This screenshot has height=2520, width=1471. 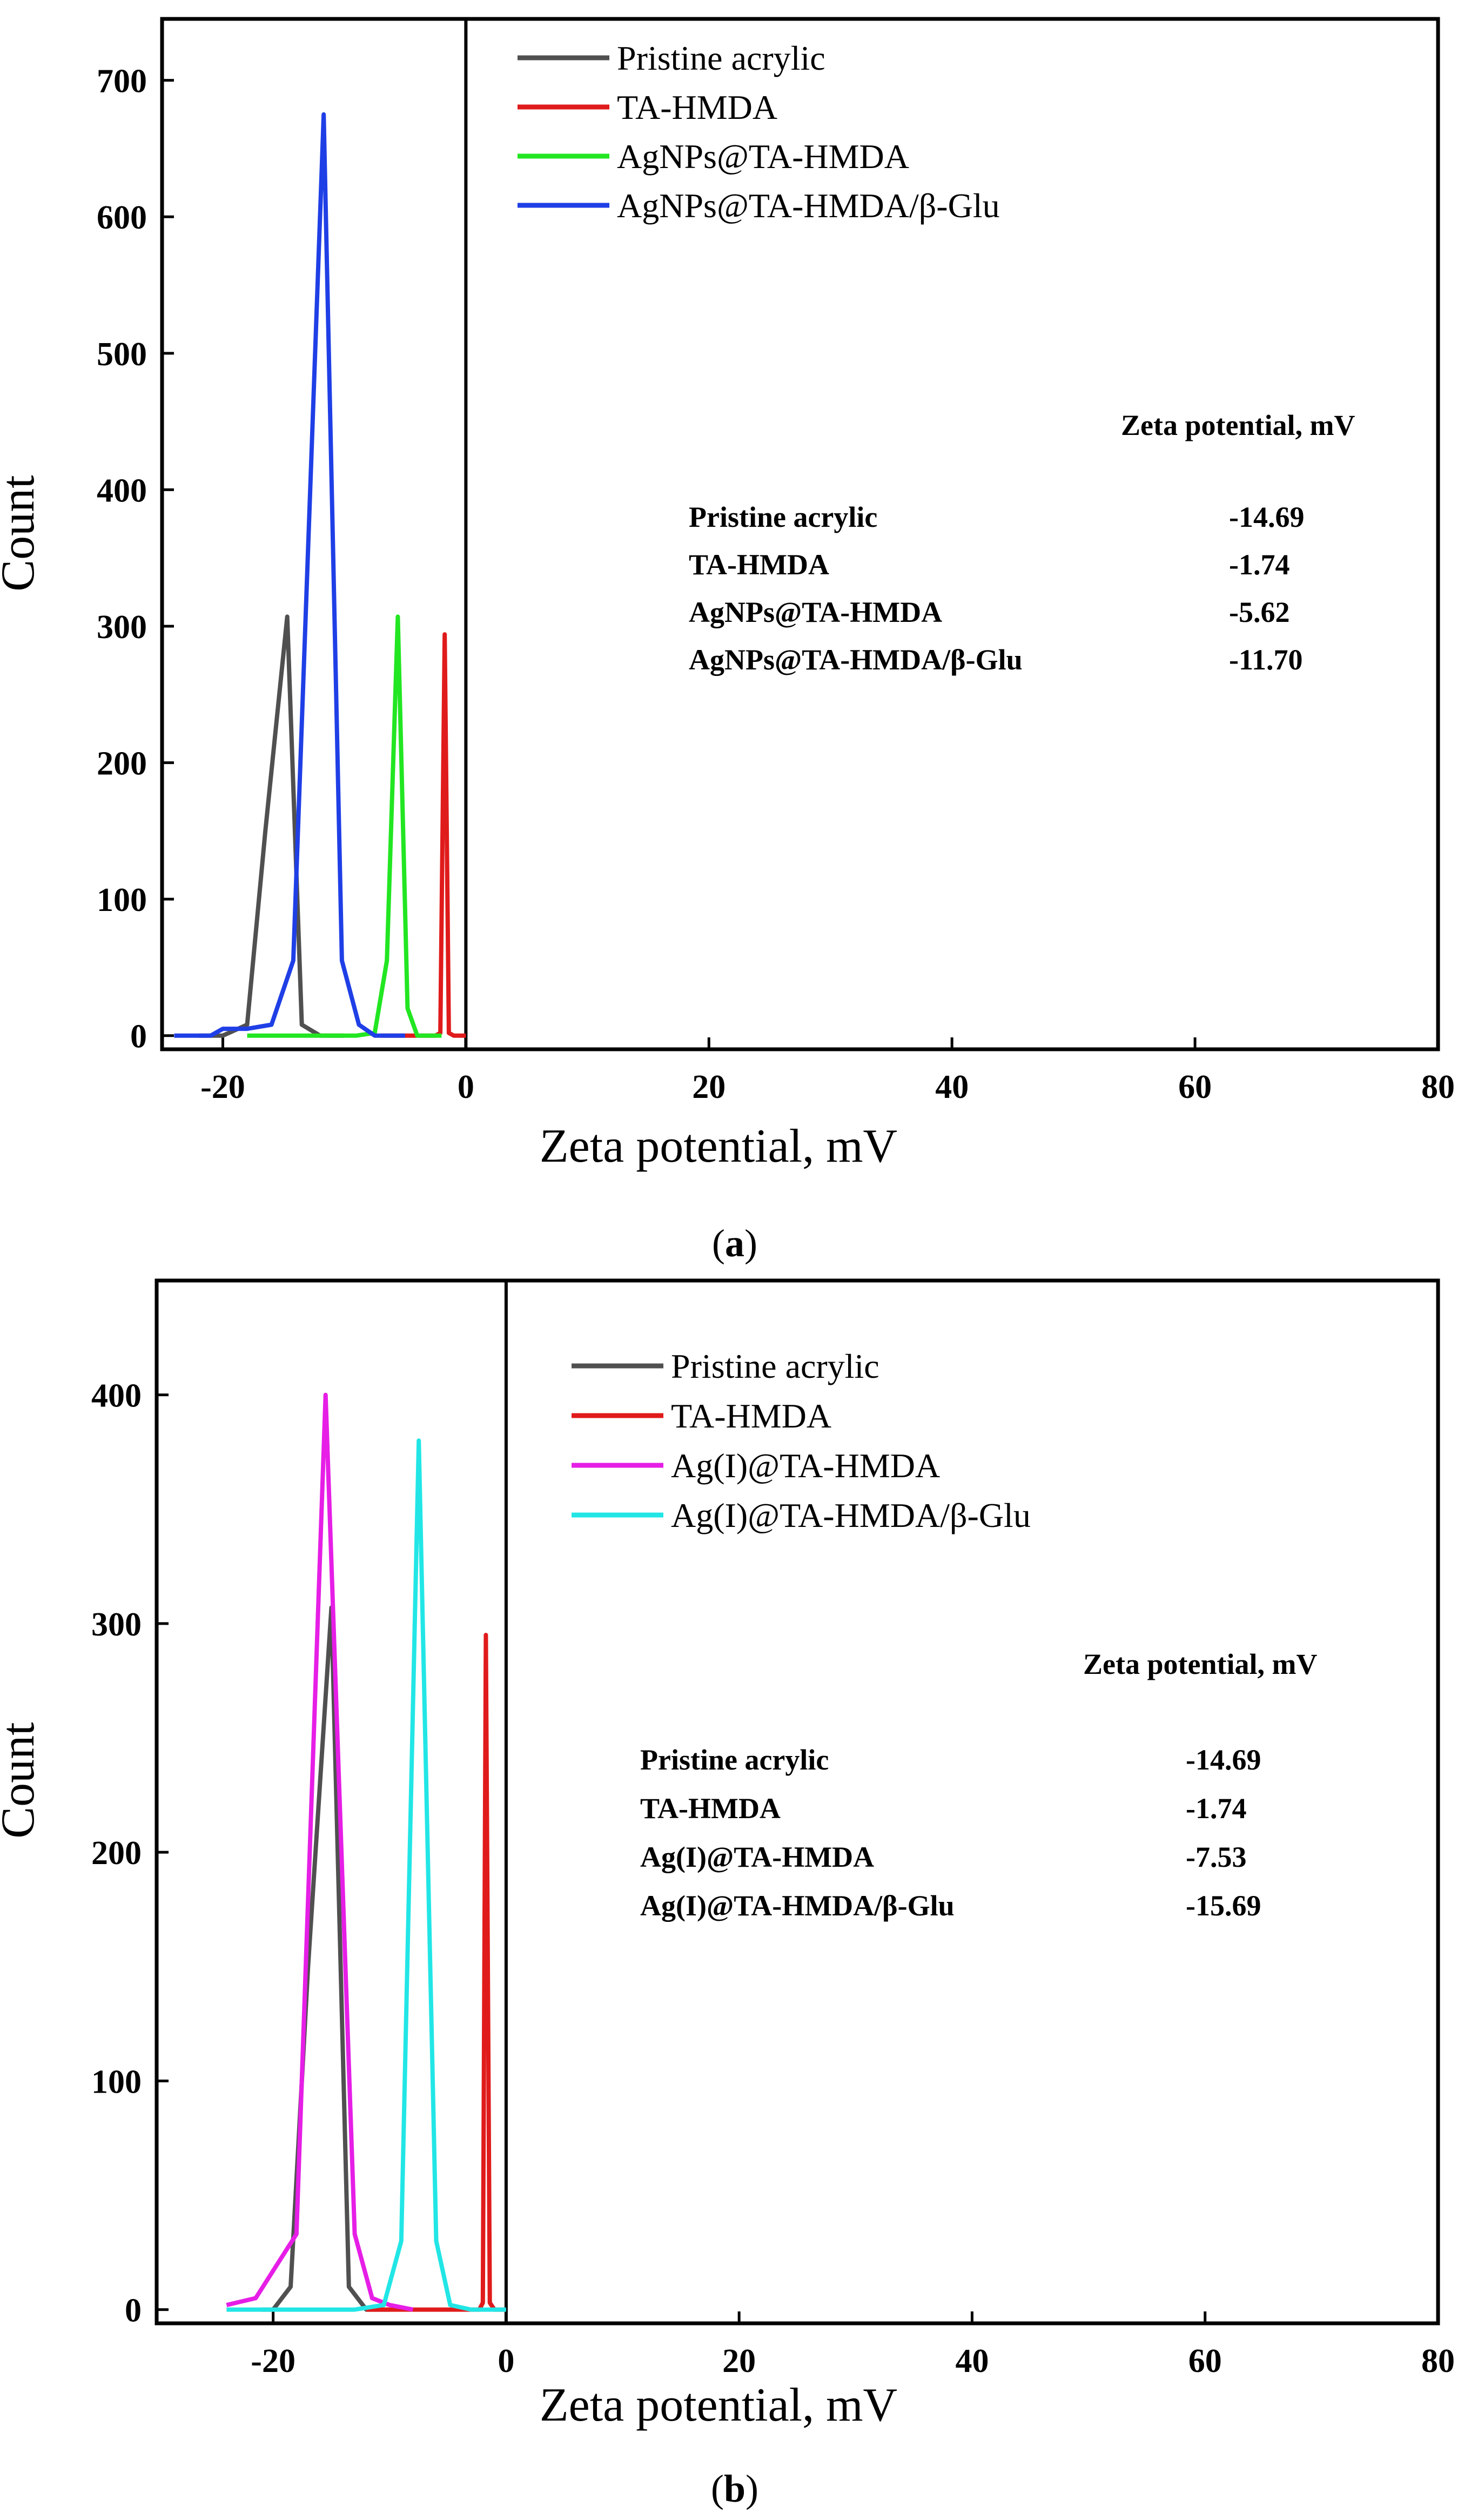 I want to click on y-tick-label: 600, so click(x=122, y=218).